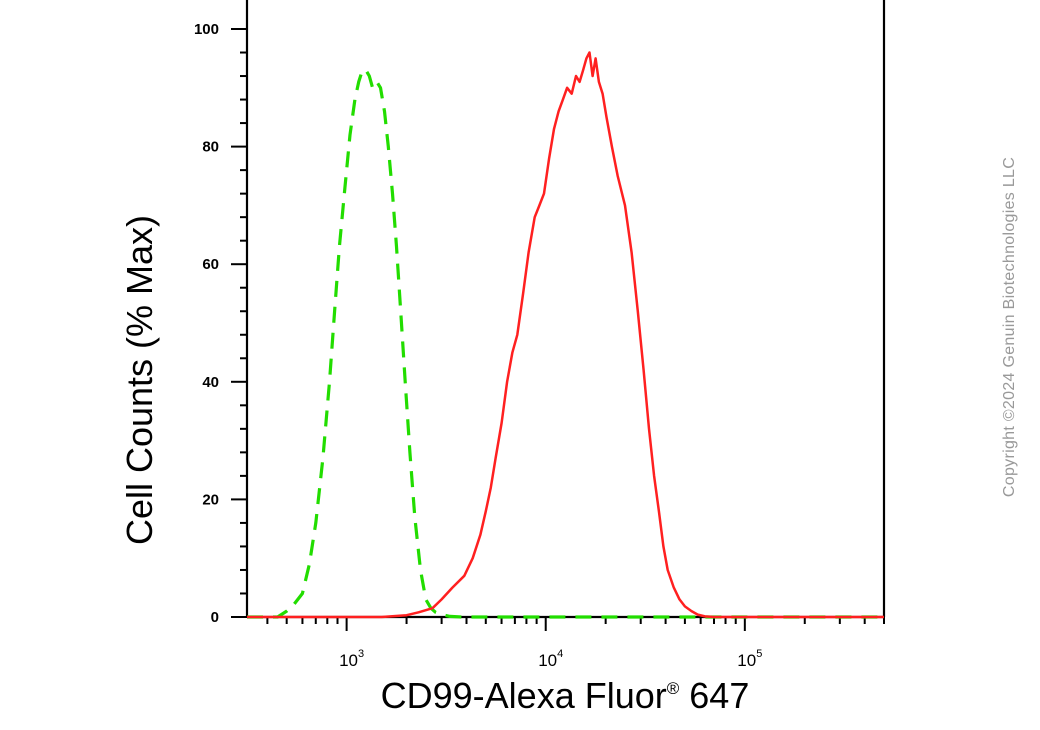  Describe the element at coordinates (215, 617) in the screenshot. I see `y-tick-label-0: 0` at that location.